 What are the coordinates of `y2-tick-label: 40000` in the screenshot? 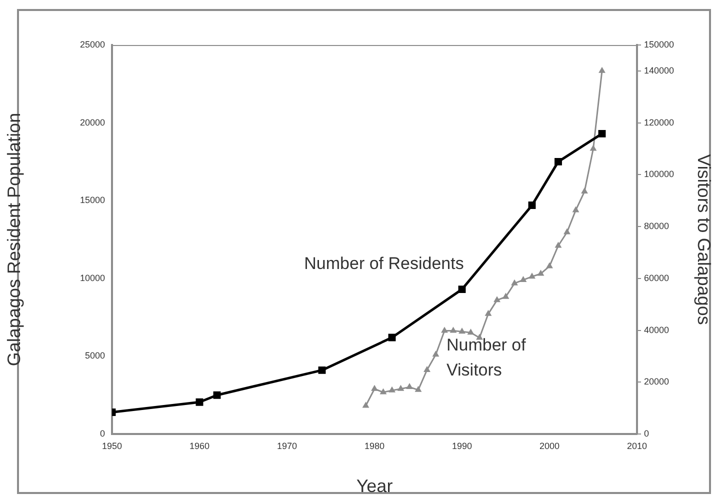 It's located at (657, 329).